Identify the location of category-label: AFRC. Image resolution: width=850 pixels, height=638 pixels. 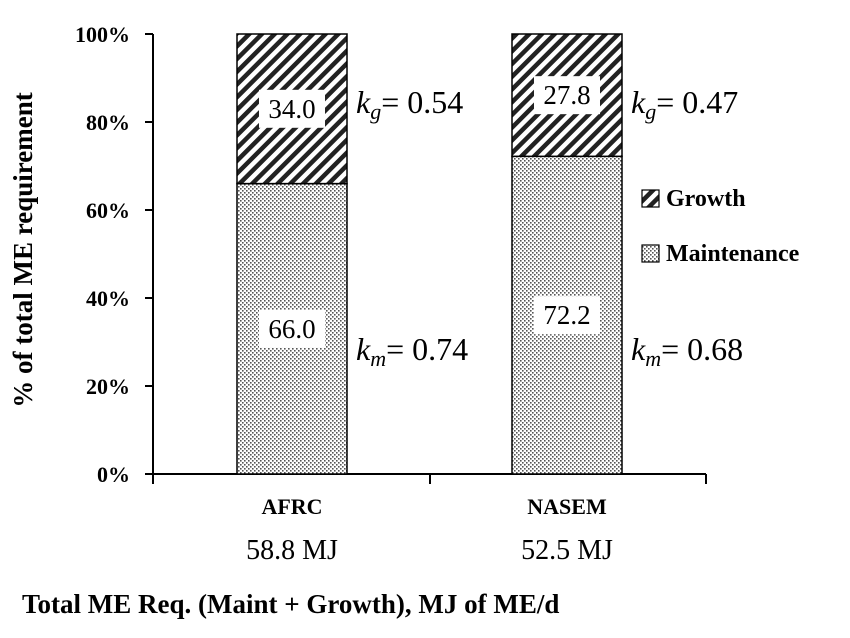
(291, 506).